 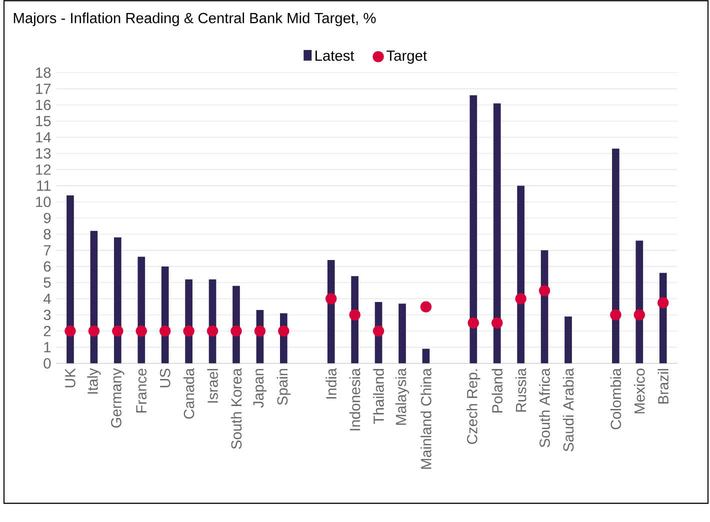 I want to click on y-tick-label: 15, so click(x=43, y=121).